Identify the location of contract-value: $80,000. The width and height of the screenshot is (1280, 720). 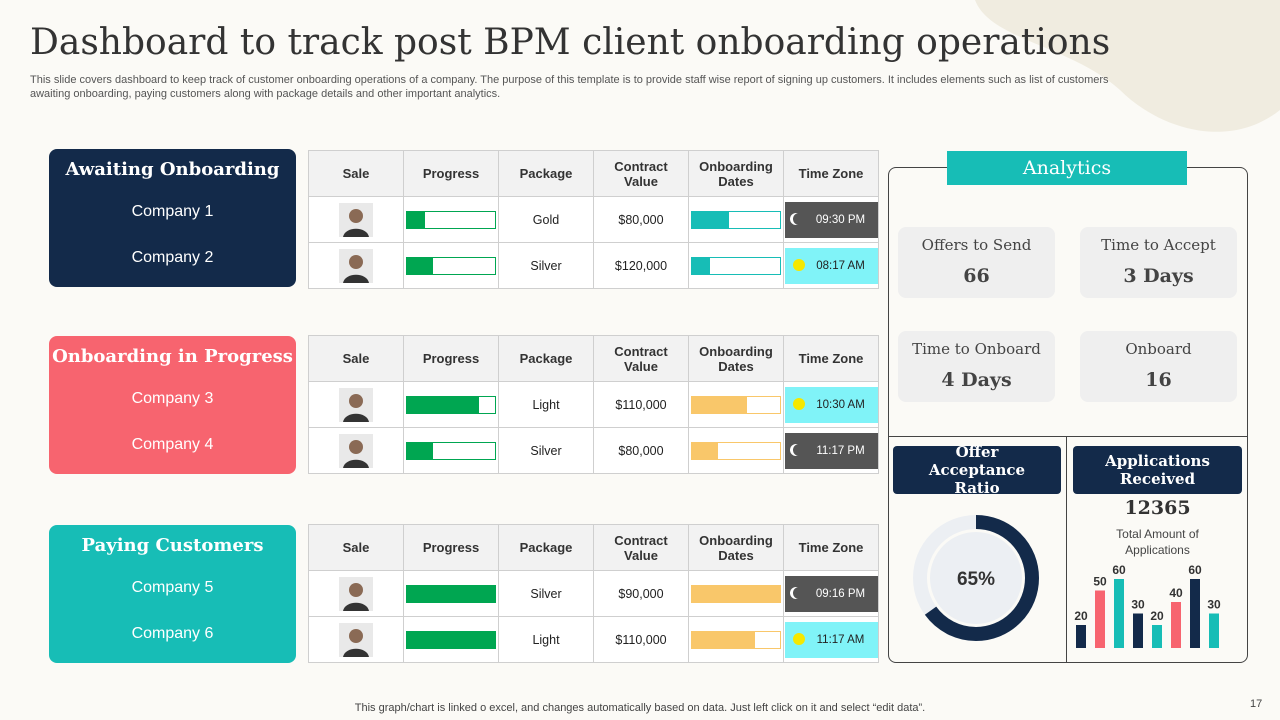
(641, 219).